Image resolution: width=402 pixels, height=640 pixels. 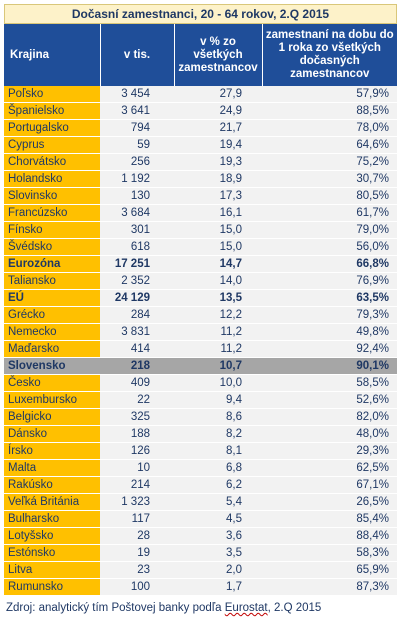 What do you see at coordinates (218, 485) in the screenshot?
I see `pct-all-cell: 6,2` at bounding box center [218, 485].